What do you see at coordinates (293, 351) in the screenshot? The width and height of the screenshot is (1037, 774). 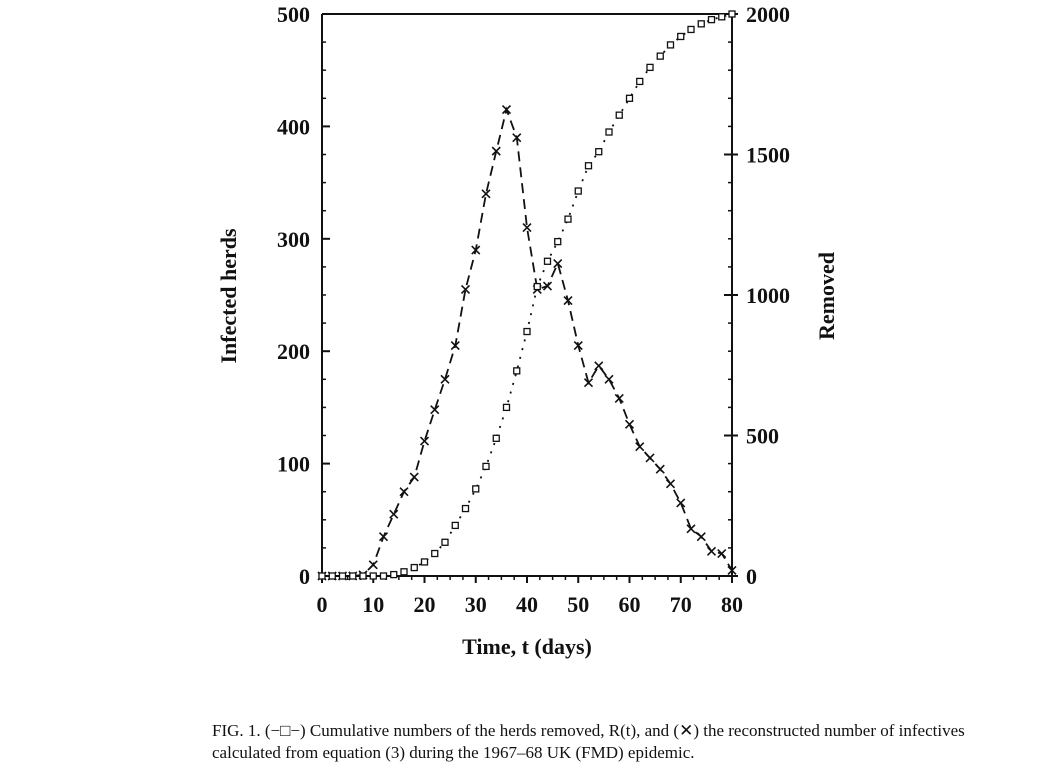 I see `y-tick-label: 200` at bounding box center [293, 351].